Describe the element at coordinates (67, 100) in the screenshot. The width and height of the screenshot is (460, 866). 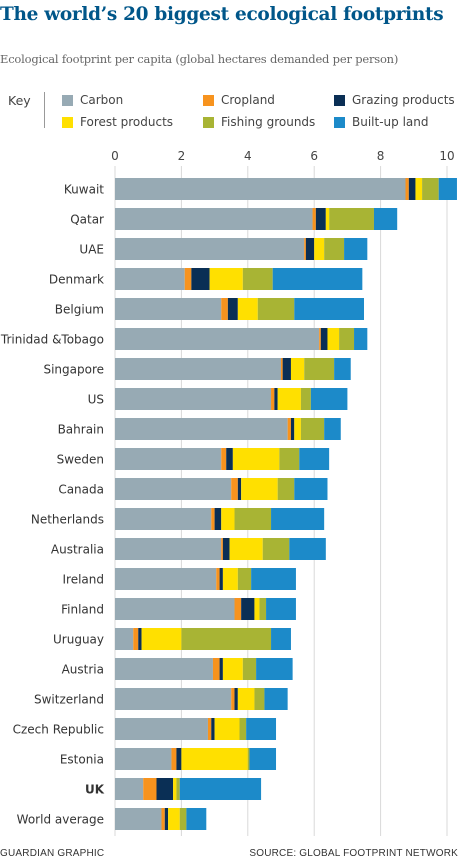
I see `legend-swatch-carbon` at that location.